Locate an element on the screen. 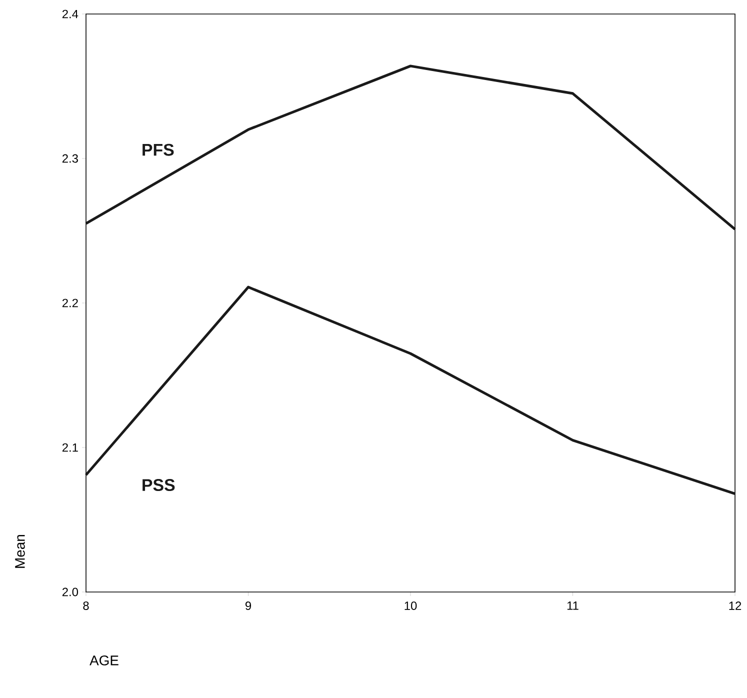  y-tick-label: 2.3 is located at coordinates (70, 158).